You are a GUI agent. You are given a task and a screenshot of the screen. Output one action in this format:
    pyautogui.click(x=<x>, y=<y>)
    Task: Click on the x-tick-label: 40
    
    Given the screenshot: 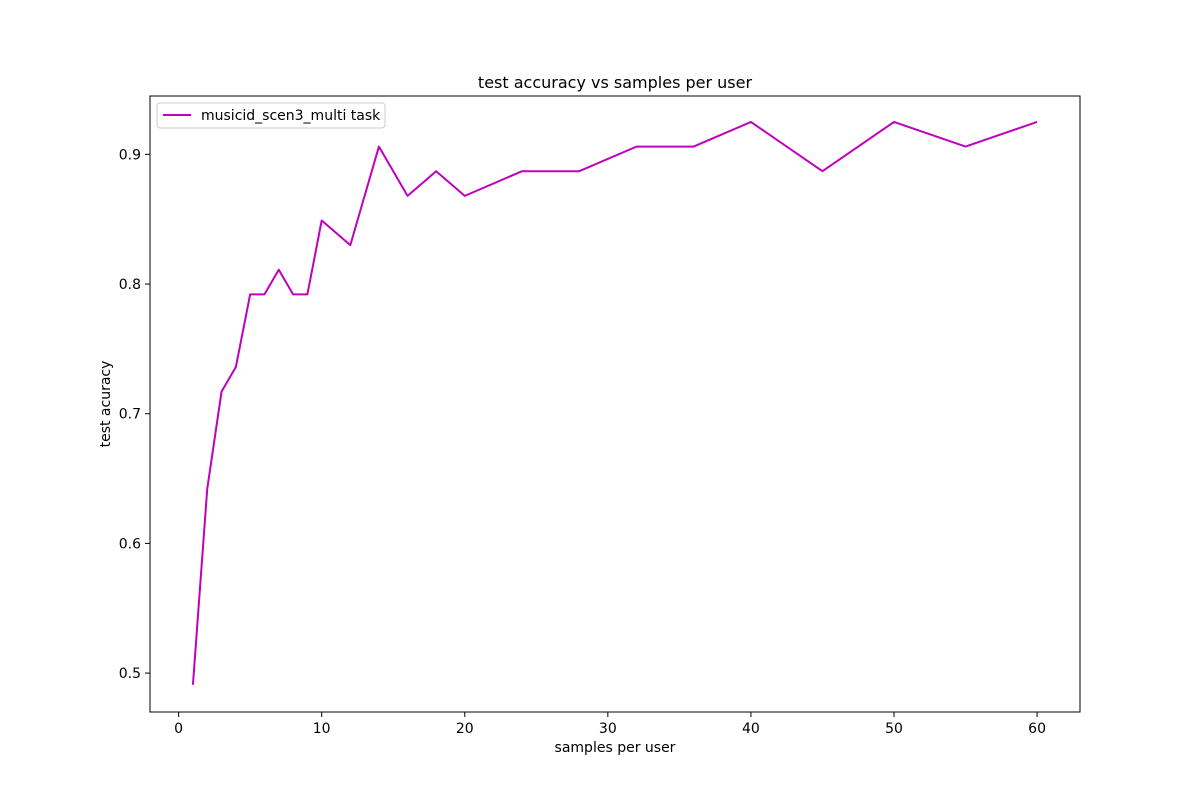 What is the action you would take?
    pyautogui.click(x=751, y=729)
    